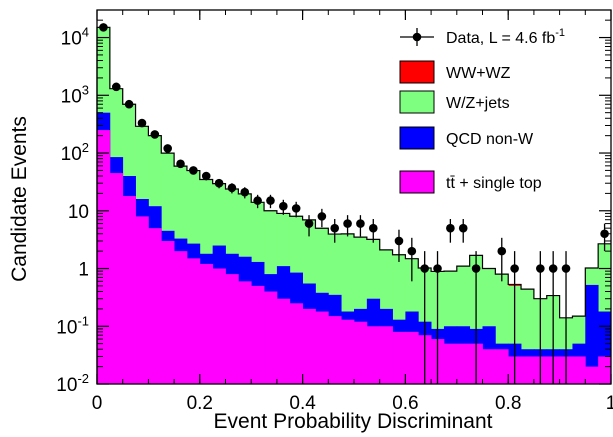 The height and width of the screenshot is (437, 613). What do you see at coordinates (490, 139) in the screenshot?
I see `legend-label: QCD non-W` at bounding box center [490, 139].